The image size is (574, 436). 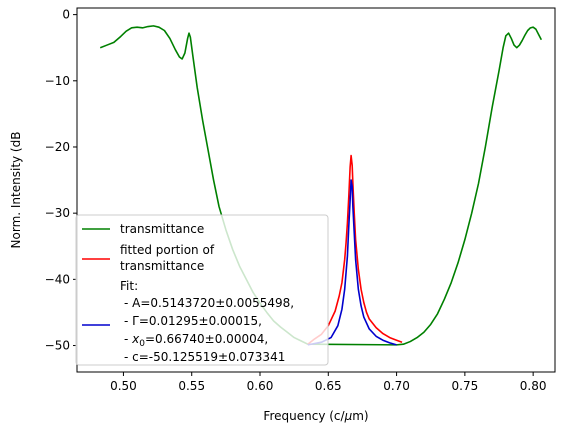 What do you see at coordinates (66, 15) in the screenshot?
I see `y-tick-label: 0` at bounding box center [66, 15].